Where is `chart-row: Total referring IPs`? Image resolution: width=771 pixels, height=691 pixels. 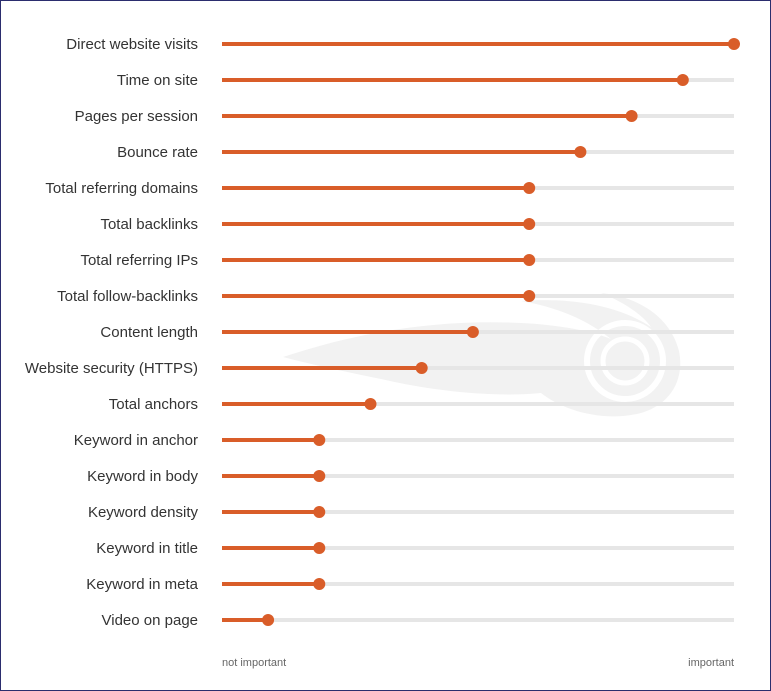 chart-row: Total referring IPs is located at coordinates (407, 260).